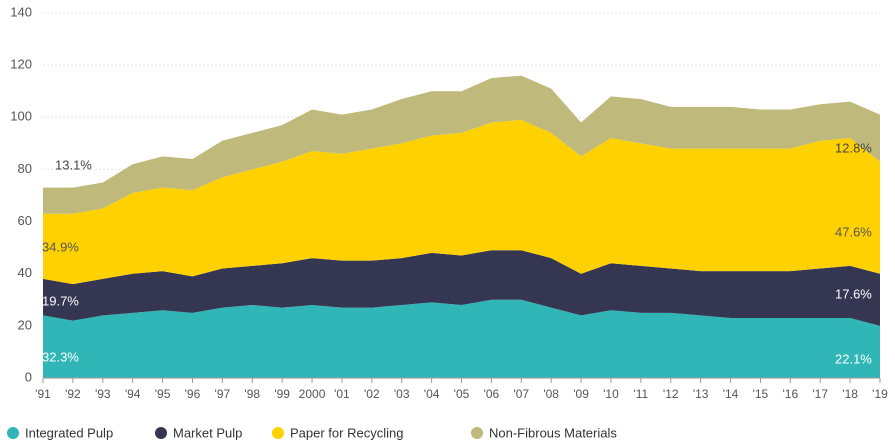 This screenshot has width=895, height=444. What do you see at coordinates (69, 432) in the screenshot?
I see `legend-label: Integrated Pulp` at bounding box center [69, 432].